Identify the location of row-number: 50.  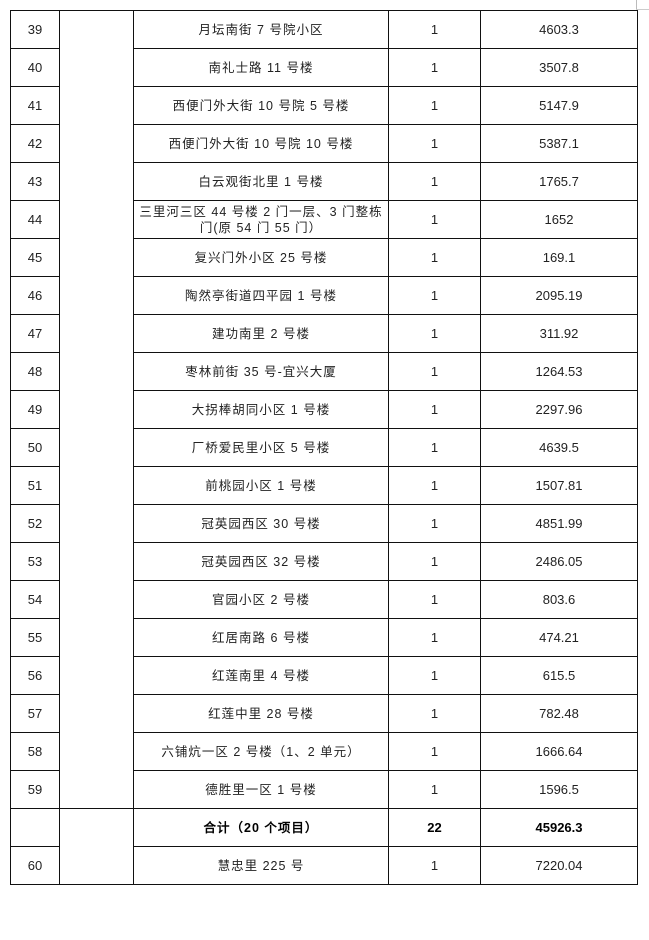
(35, 447).